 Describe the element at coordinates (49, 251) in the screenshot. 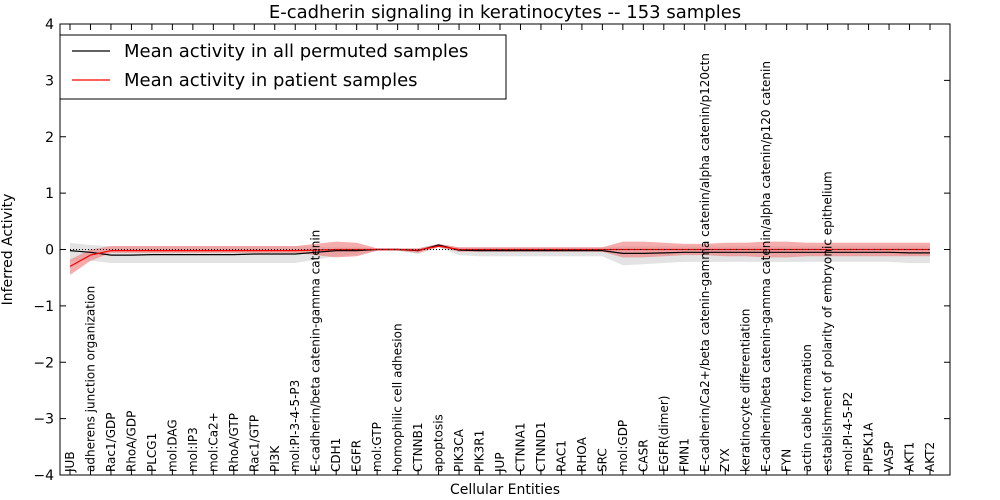

I see `y-tick-label: 0` at that location.